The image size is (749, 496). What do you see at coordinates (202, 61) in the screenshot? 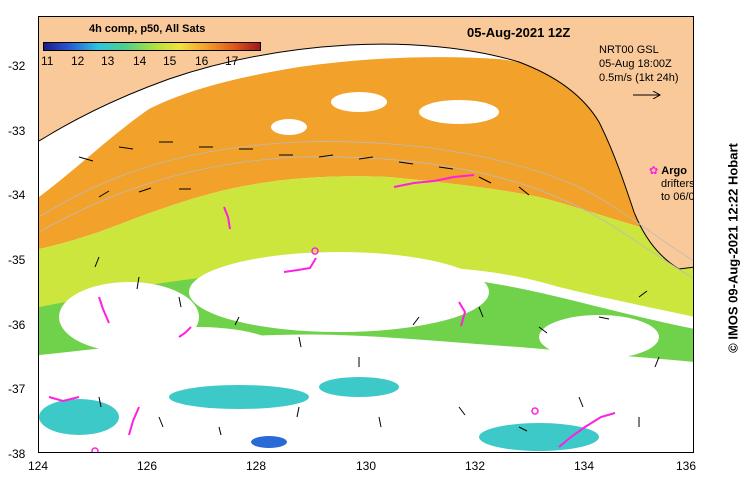
I see `colorbar-tick: 16` at bounding box center [202, 61].